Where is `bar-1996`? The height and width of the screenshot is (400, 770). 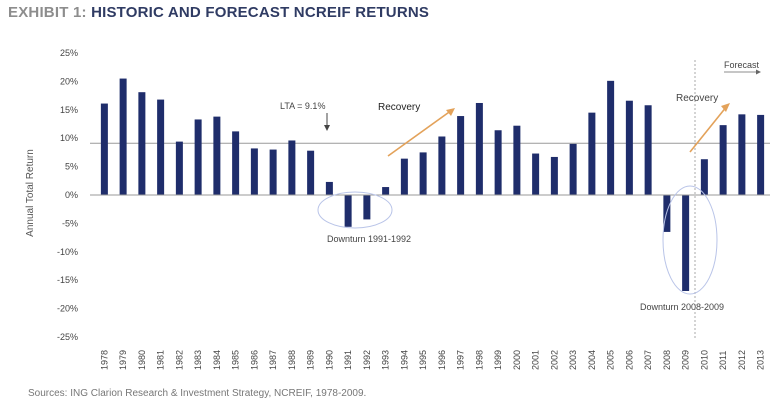 bar-1996 is located at coordinates (442, 165).